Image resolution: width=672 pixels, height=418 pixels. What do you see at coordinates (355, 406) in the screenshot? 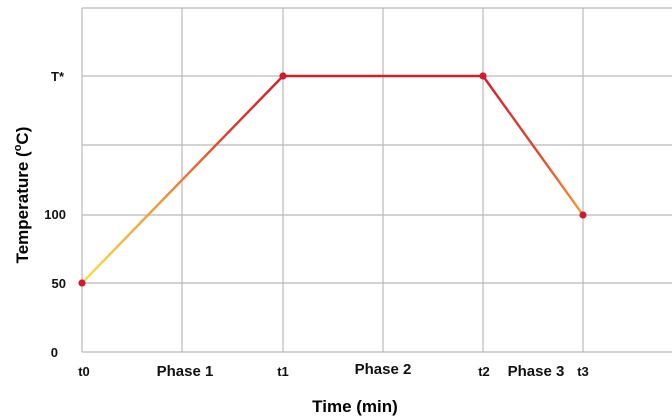
I see `x-axis-title: Time (min)` at bounding box center [355, 406].